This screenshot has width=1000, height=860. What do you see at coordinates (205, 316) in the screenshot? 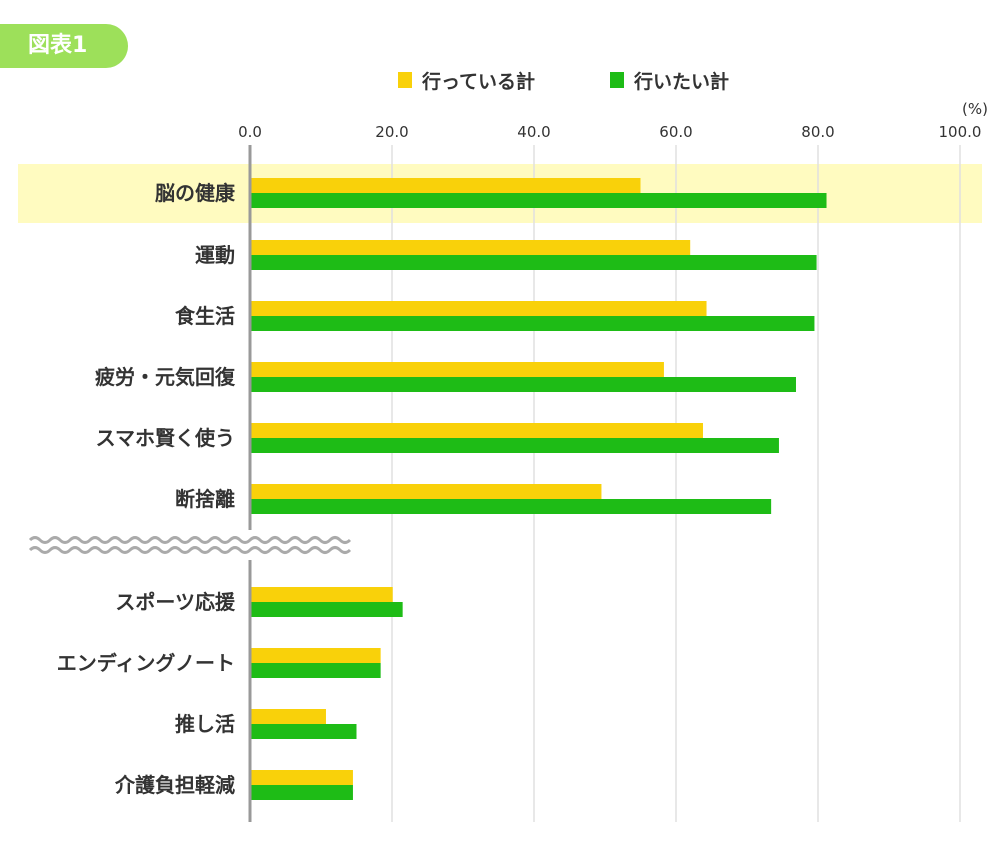
I see `category-label: 食生活` at bounding box center [205, 316].